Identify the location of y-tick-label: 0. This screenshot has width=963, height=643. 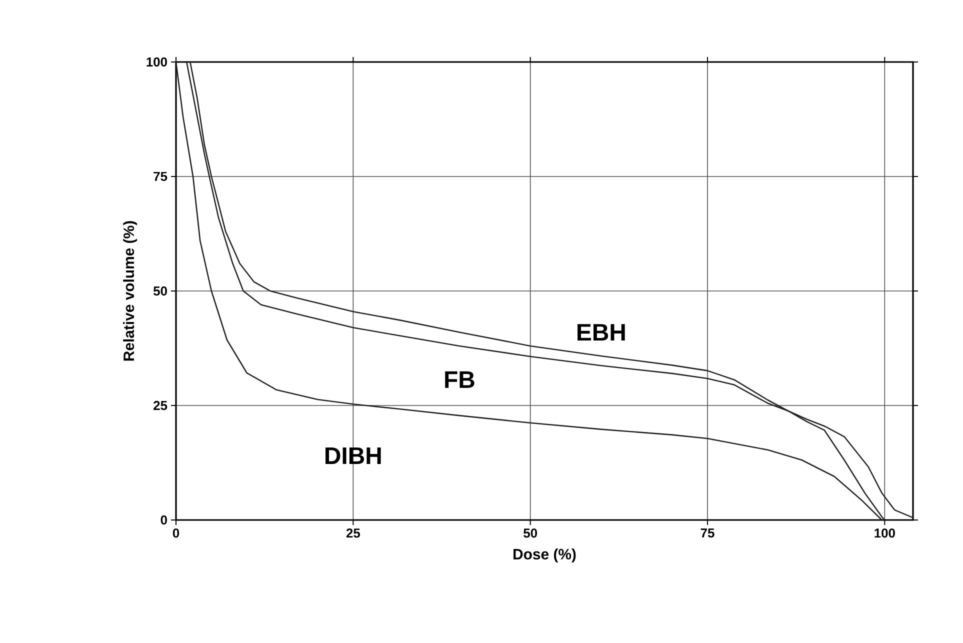
(163, 520).